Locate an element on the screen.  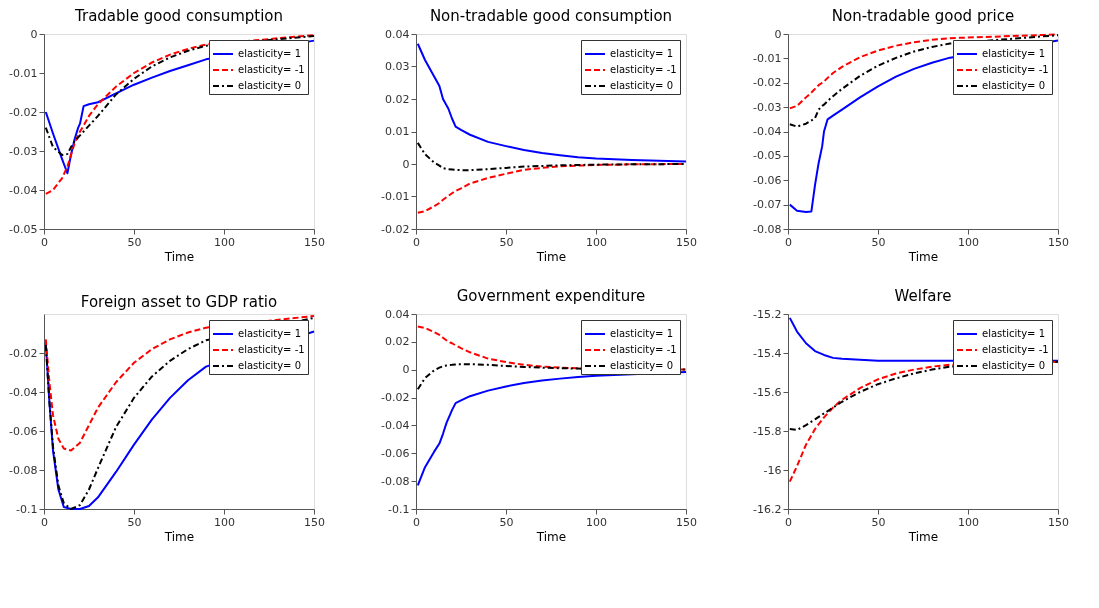
chart-title: Foreign asset to GDP ratio is located at coordinates (179, 302).